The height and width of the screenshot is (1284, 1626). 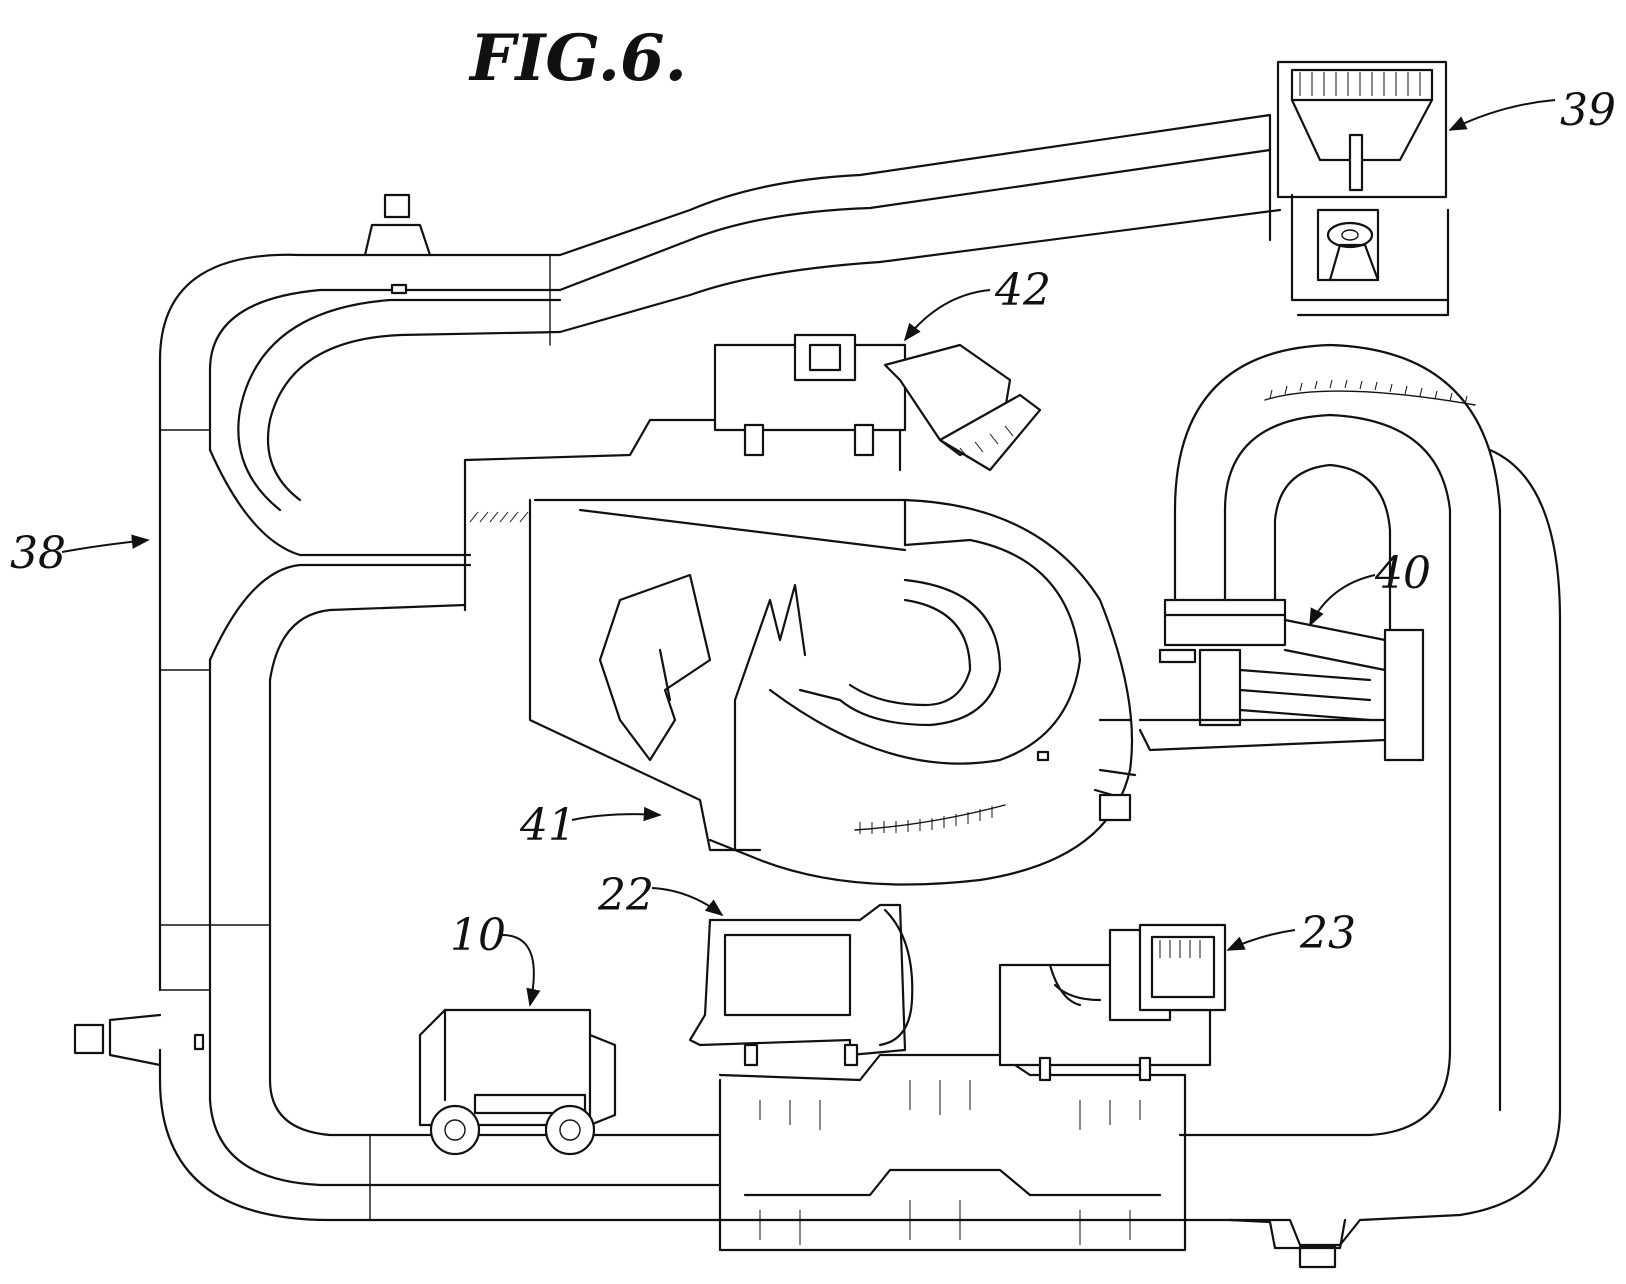 I want to click on ref-label-23: 23, so click(x=1327, y=933).